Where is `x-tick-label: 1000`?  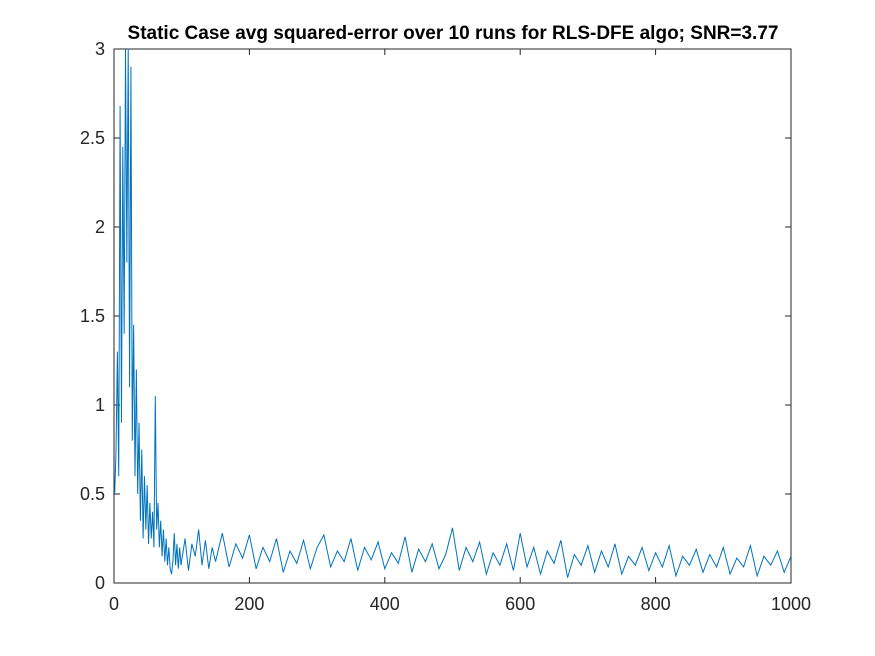 x-tick-label: 1000 is located at coordinates (791, 604).